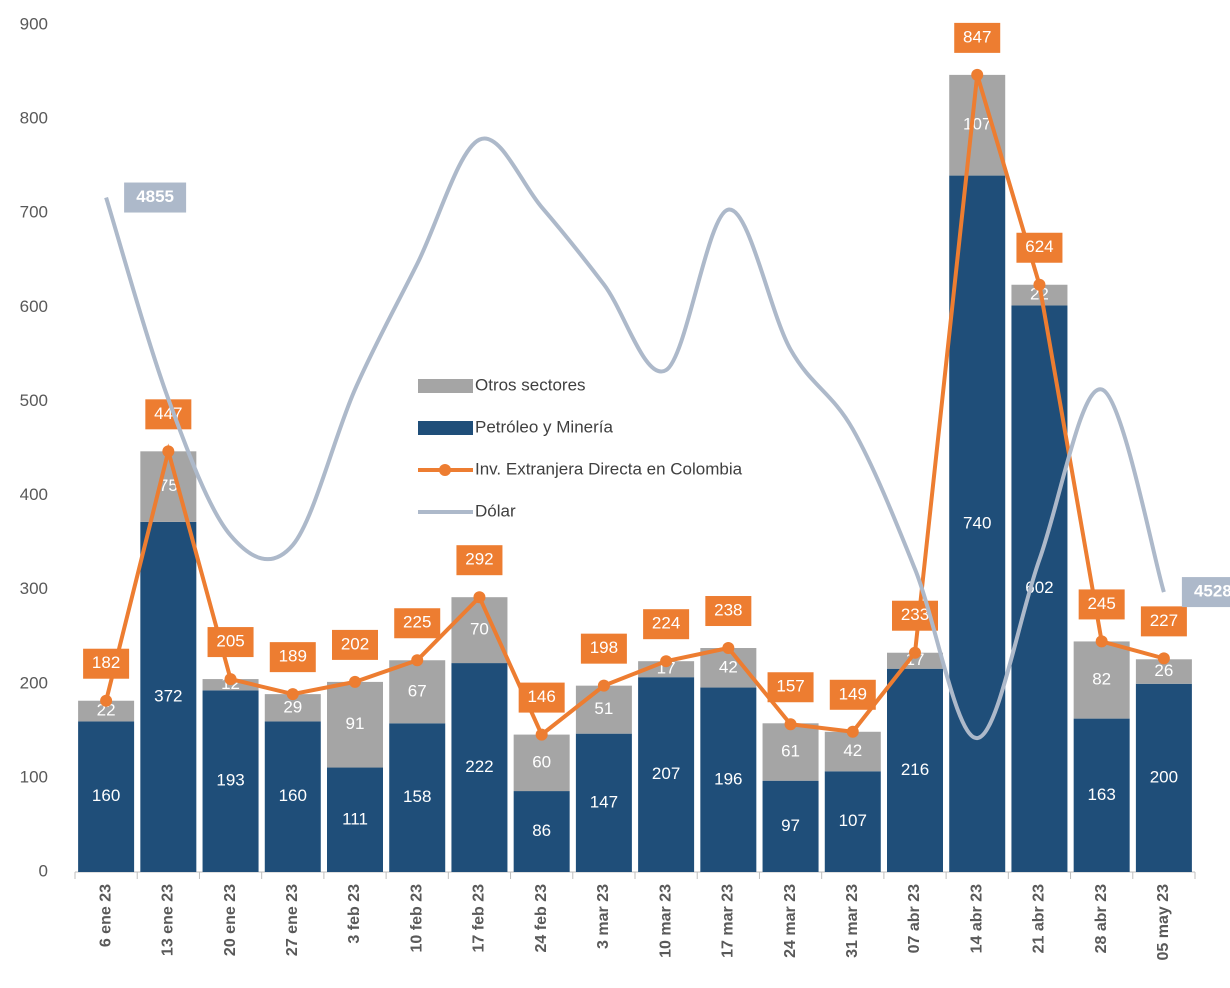 The height and width of the screenshot is (988, 1230). Describe the element at coordinates (914, 918) in the screenshot. I see `x-tick-label: 07 abr 23` at that location.